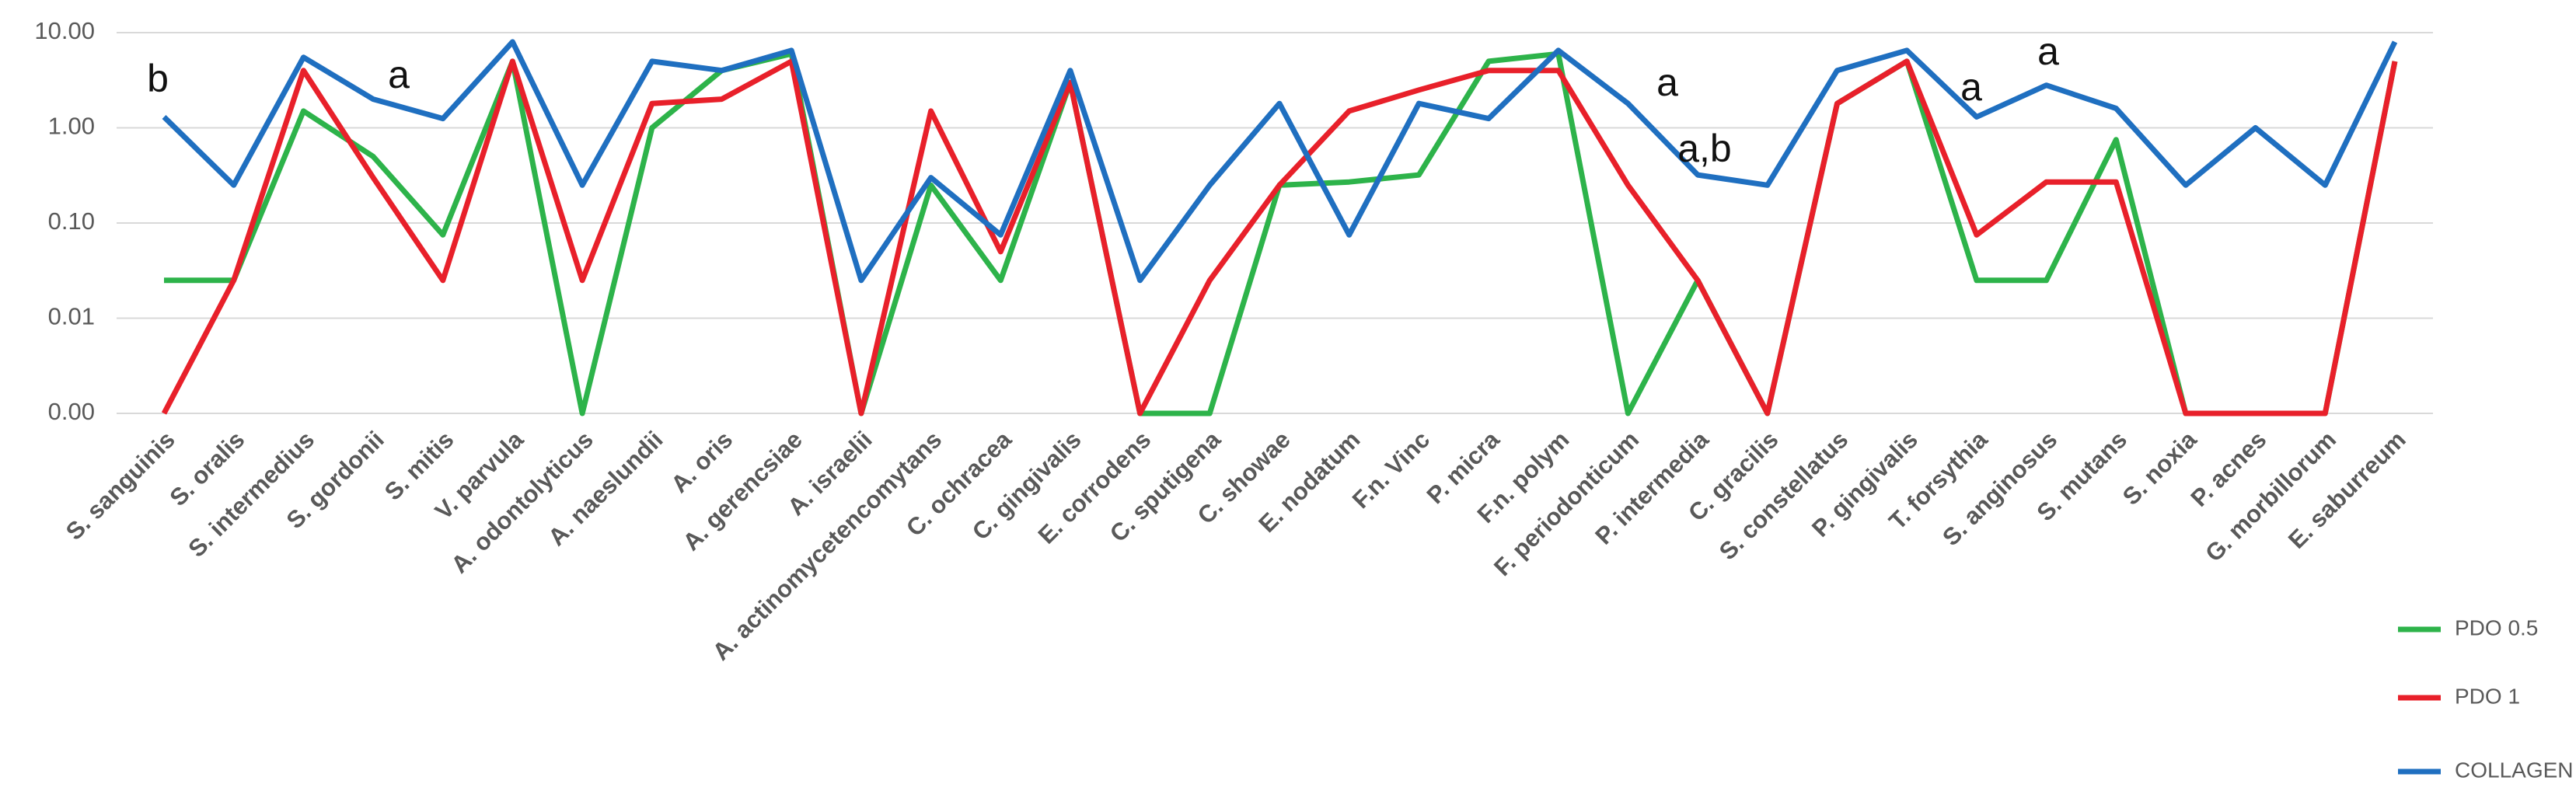  I want to click on x-tick-label: F.n. Vinc, so click(1391, 470).